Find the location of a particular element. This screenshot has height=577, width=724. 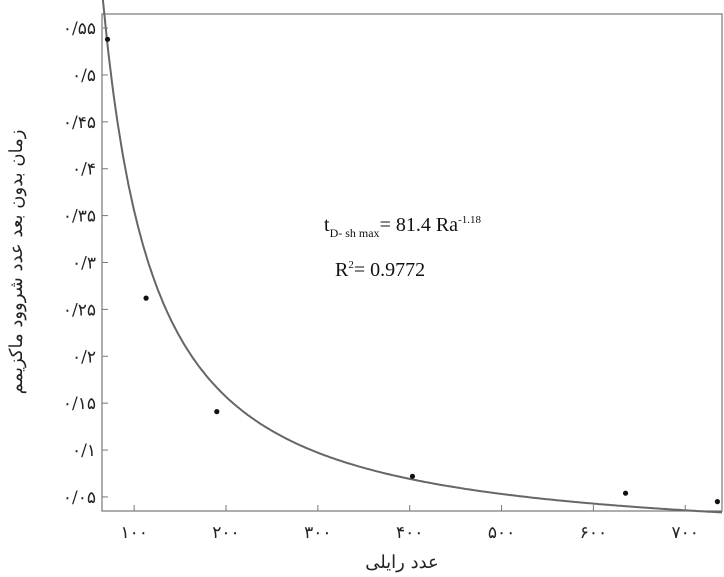

x-tick-label: ۳۰۰ is located at coordinates (317, 533).